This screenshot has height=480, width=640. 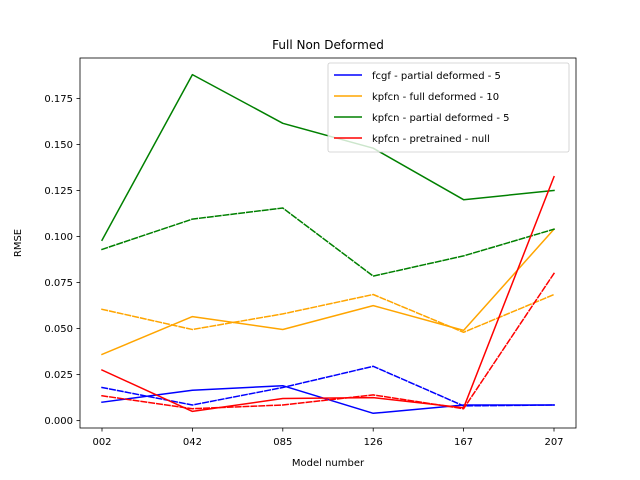 What do you see at coordinates (373, 442) in the screenshot?
I see `x-tick-label: 126` at bounding box center [373, 442].